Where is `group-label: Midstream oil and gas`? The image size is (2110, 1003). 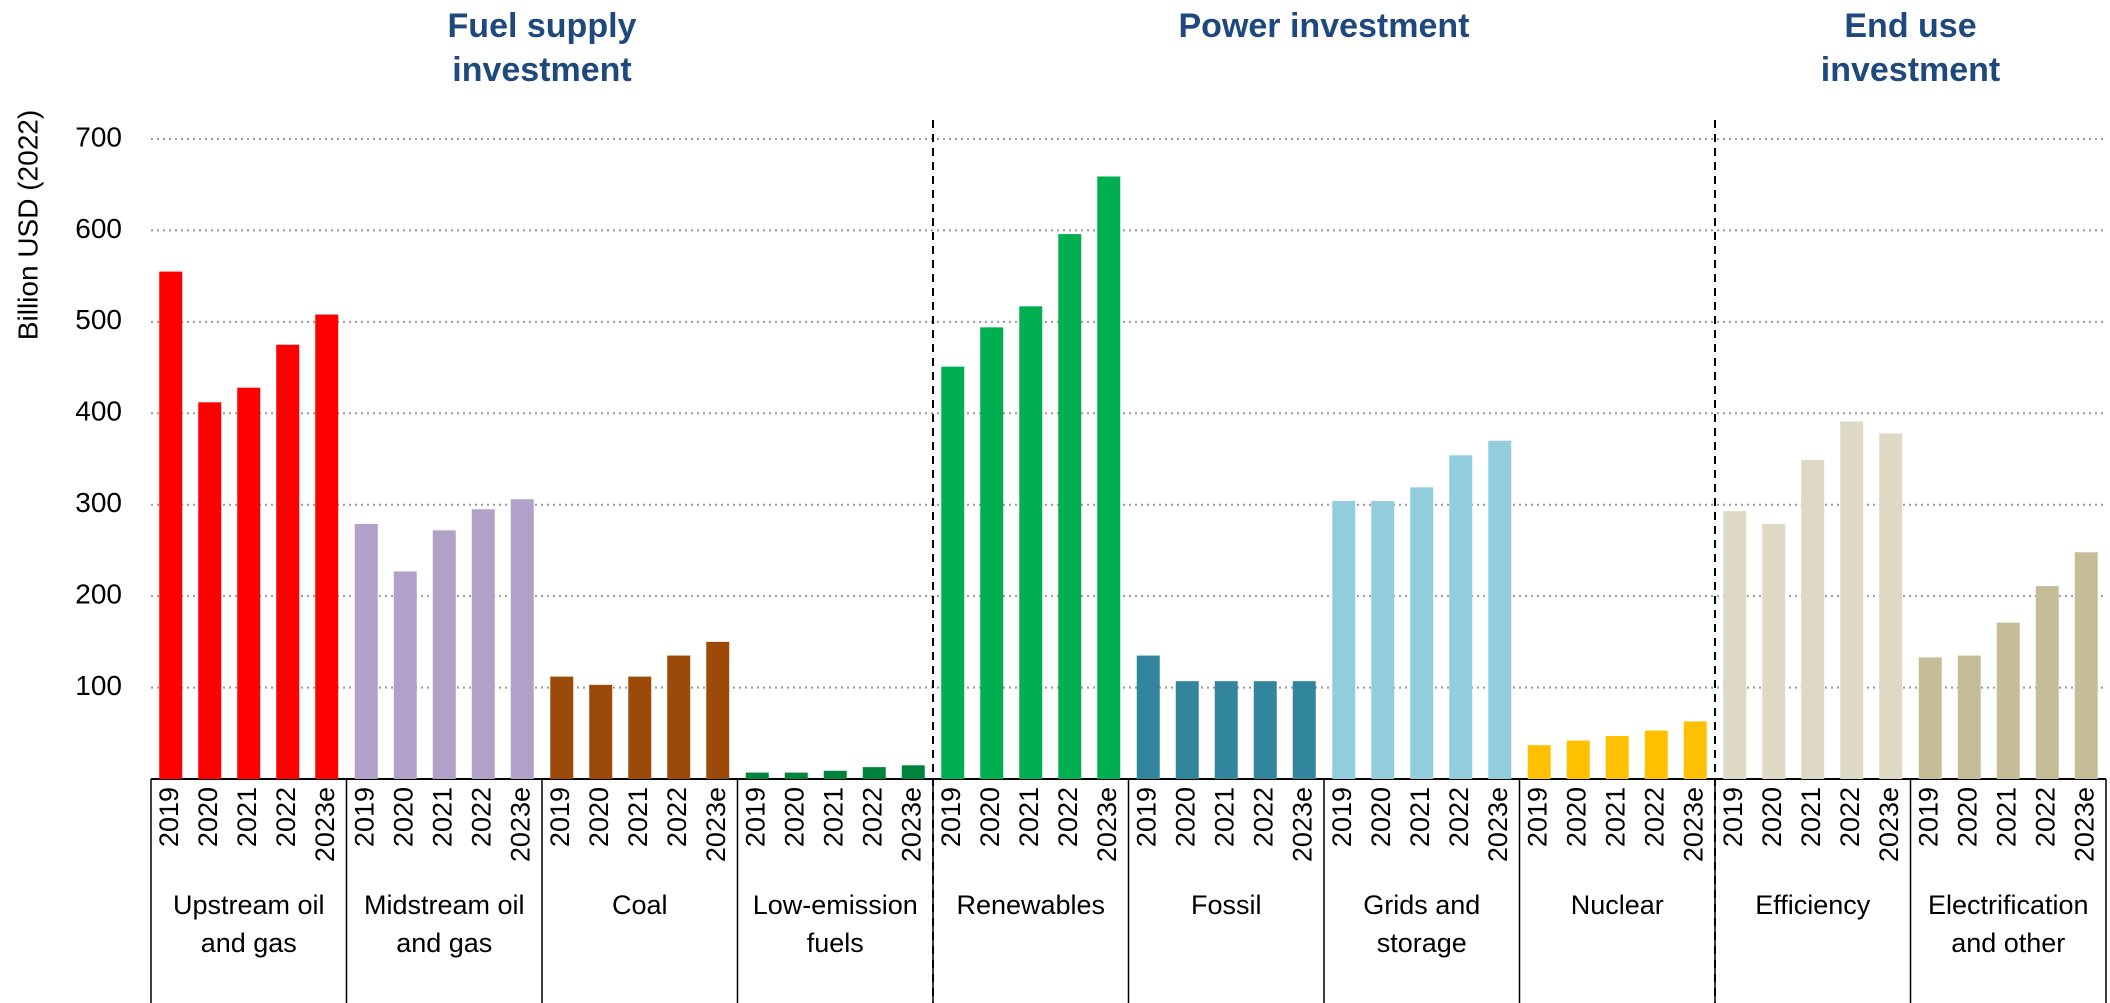
group-label: Midstream oil and gas is located at coordinates (444, 924).